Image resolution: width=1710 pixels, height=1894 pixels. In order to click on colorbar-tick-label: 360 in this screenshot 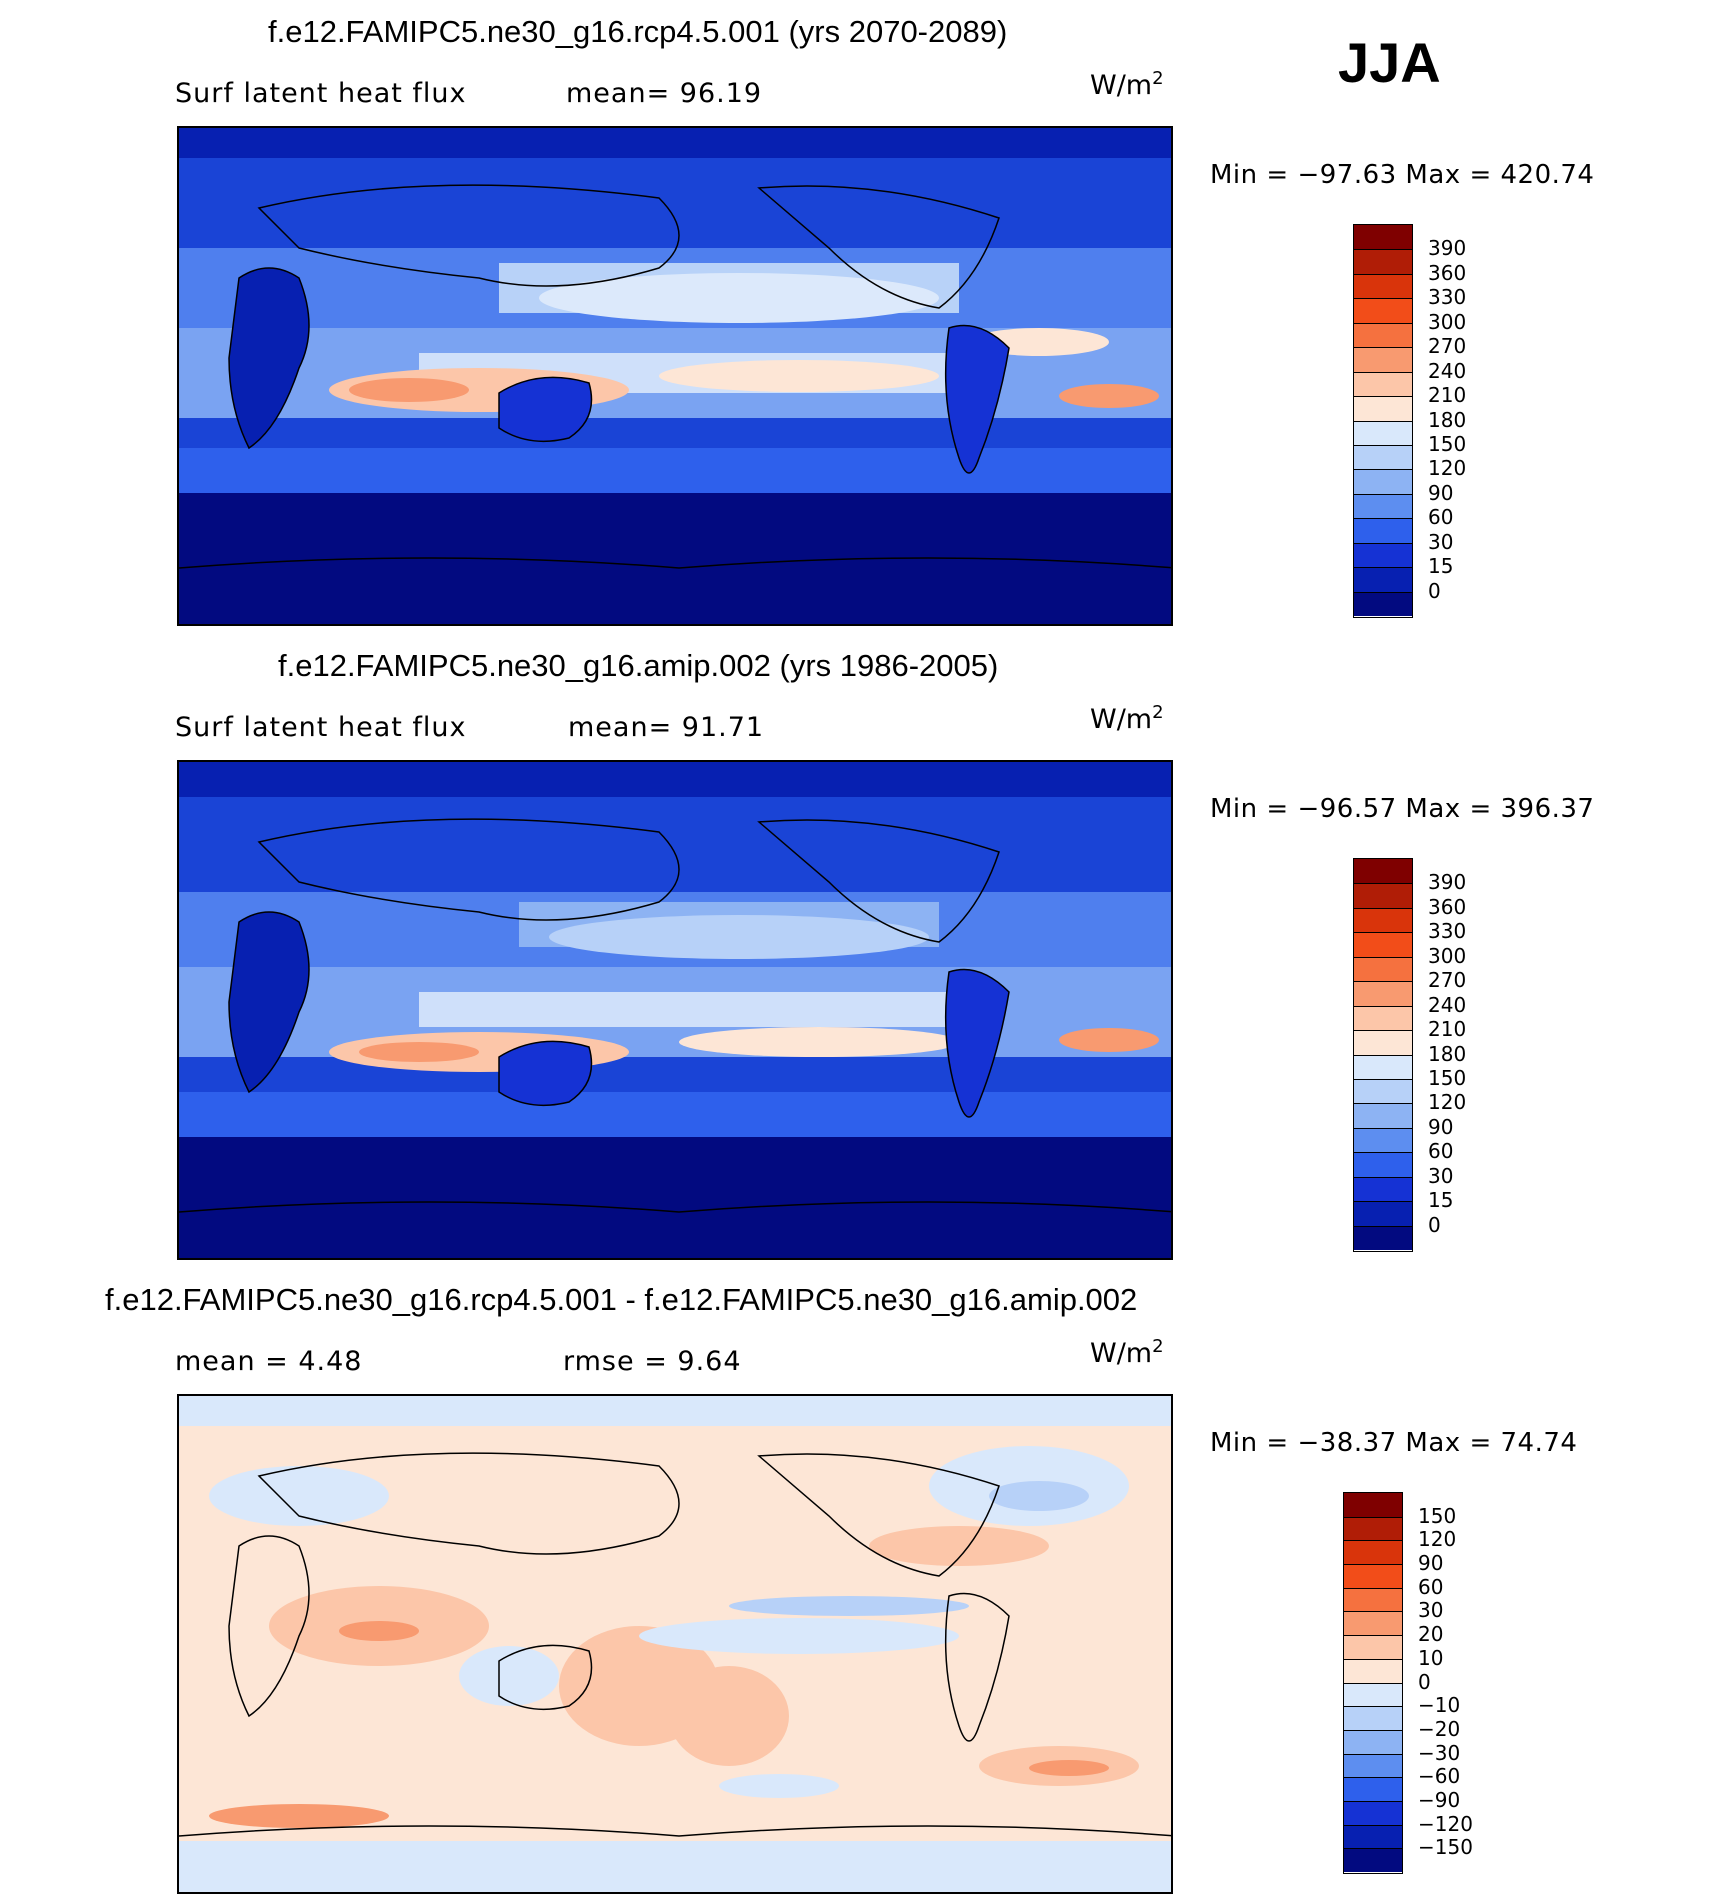, I will do `click(1447, 272)`.